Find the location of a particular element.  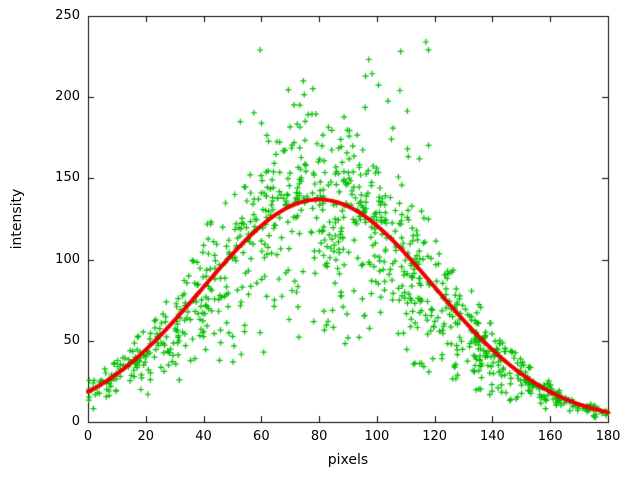

y-tick-label: 150 is located at coordinates (67, 178).